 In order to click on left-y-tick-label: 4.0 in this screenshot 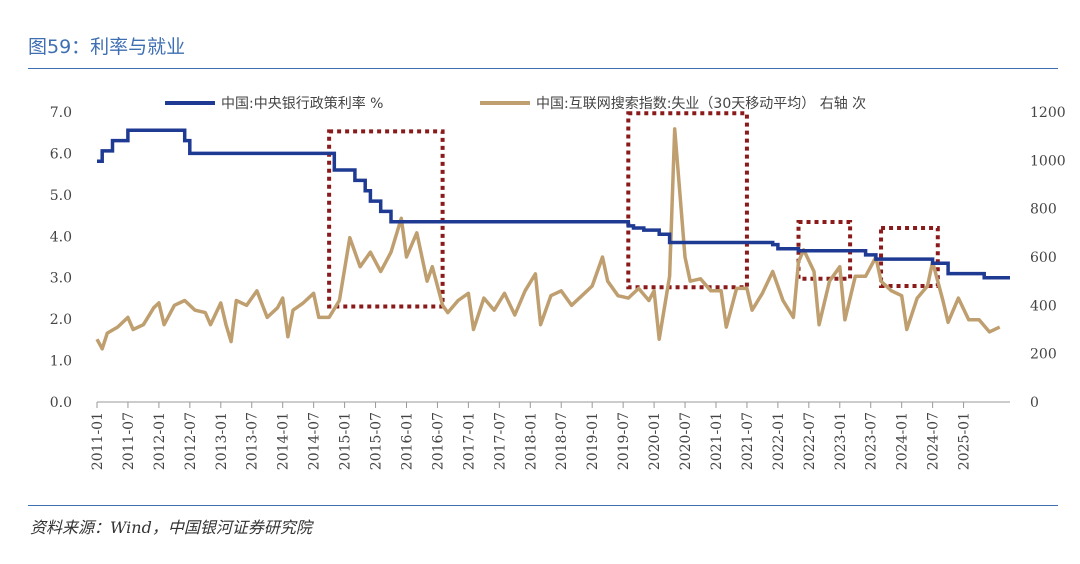, I will do `click(61, 237)`.